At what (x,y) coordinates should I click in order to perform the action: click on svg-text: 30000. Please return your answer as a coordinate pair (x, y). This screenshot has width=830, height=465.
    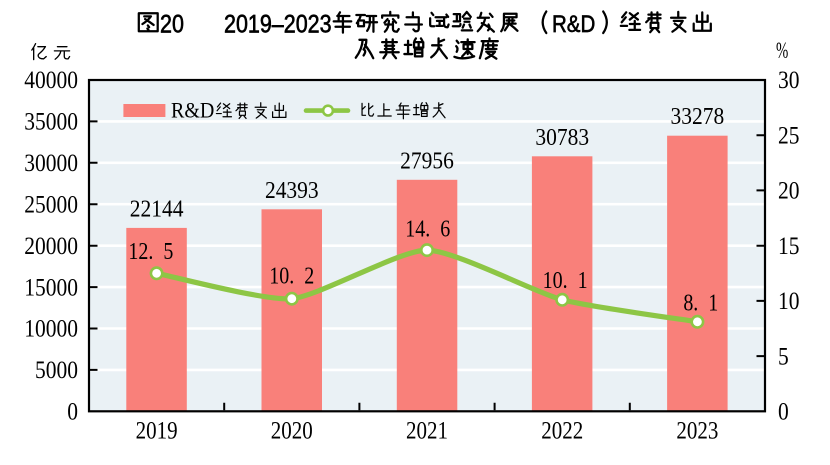
    Looking at the image, I should click on (51, 163).